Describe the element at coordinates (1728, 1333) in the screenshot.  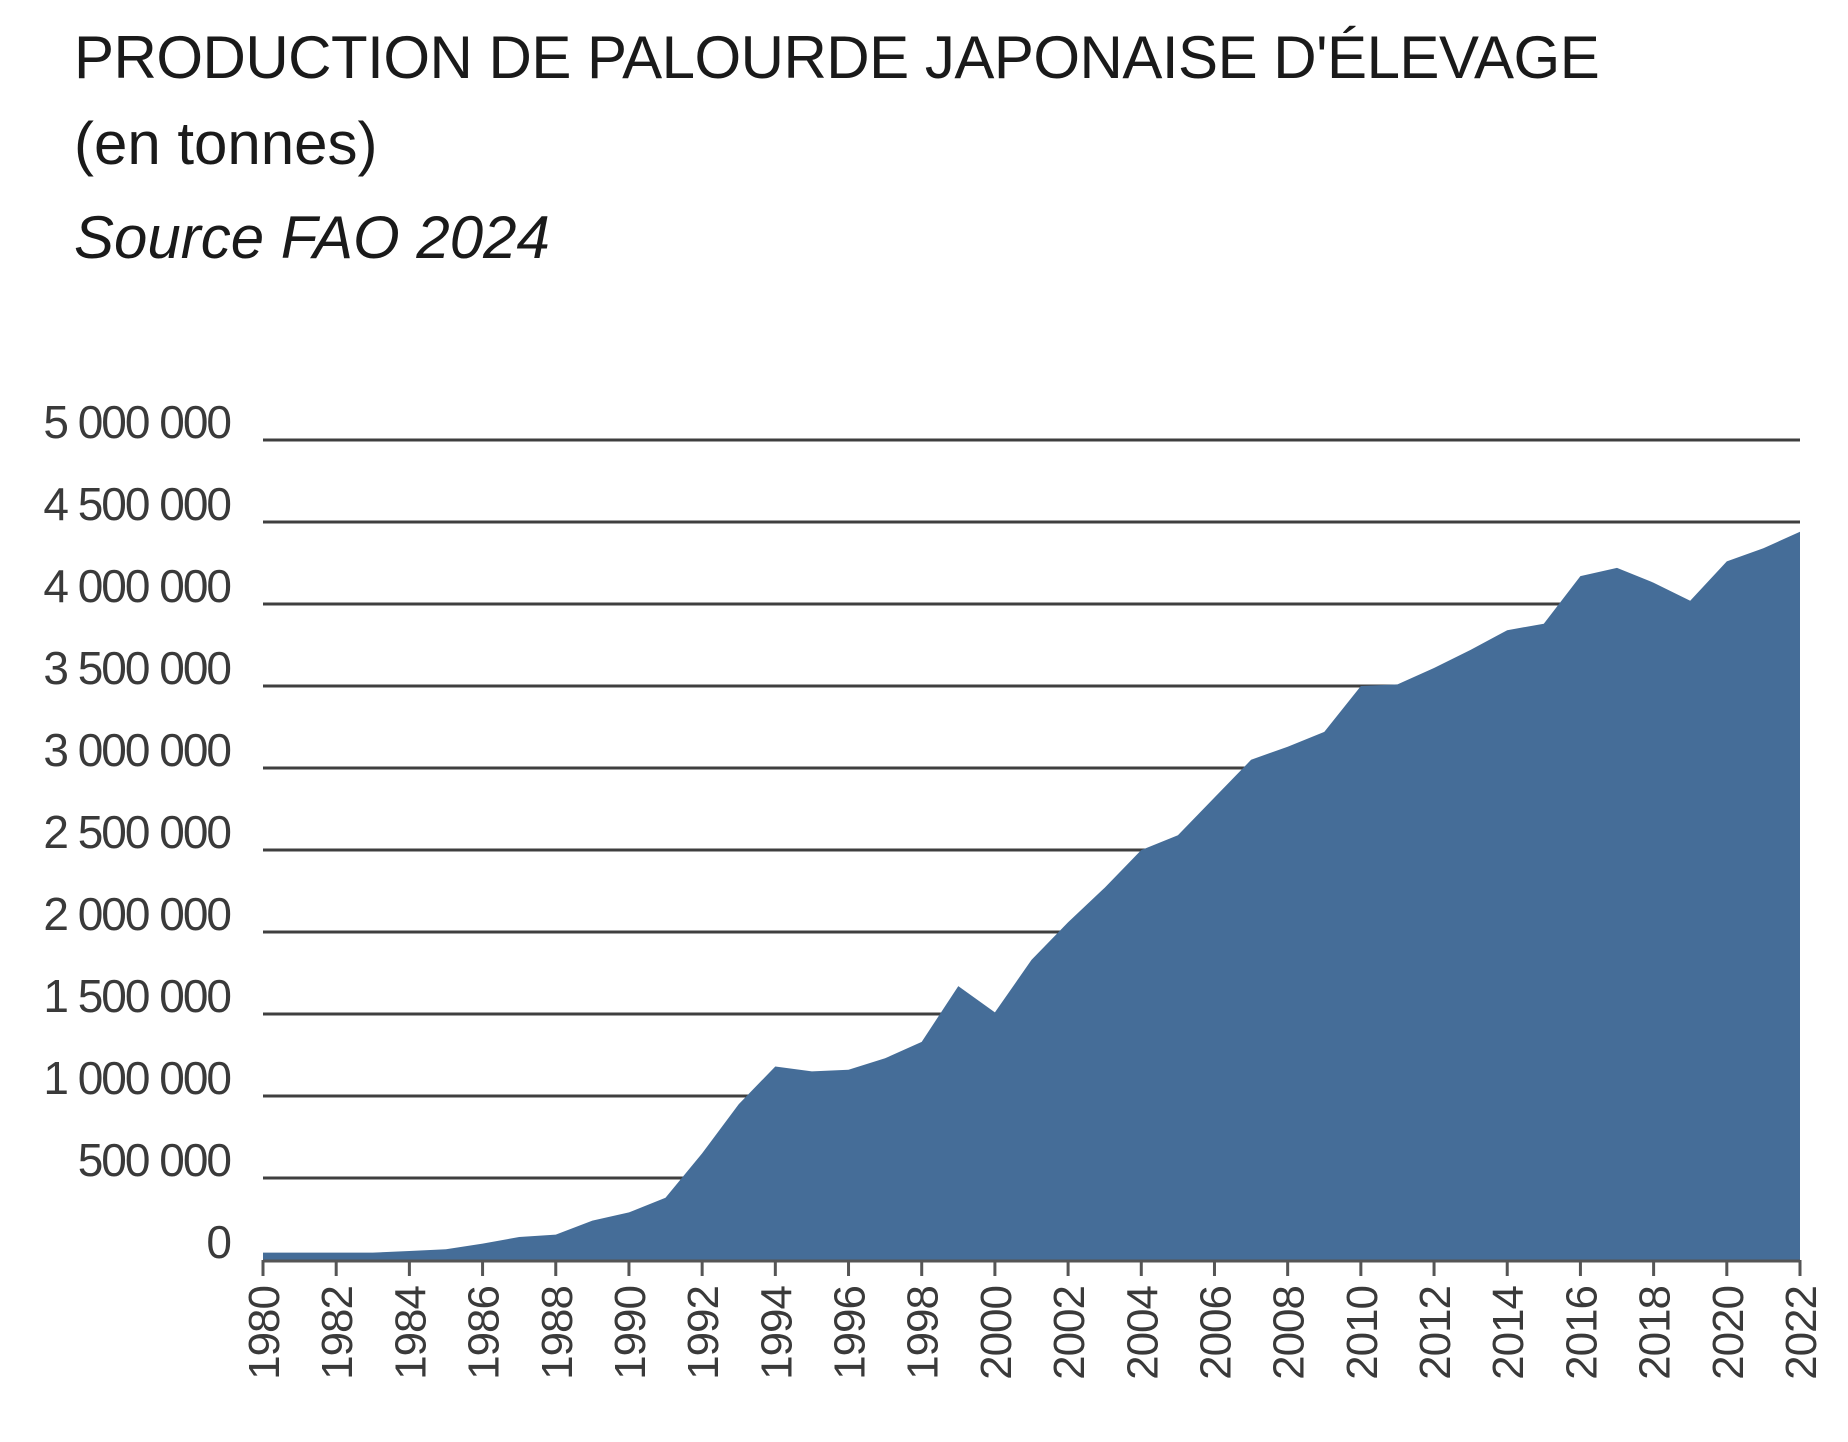
I see `x-tick-label: 2020` at that location.